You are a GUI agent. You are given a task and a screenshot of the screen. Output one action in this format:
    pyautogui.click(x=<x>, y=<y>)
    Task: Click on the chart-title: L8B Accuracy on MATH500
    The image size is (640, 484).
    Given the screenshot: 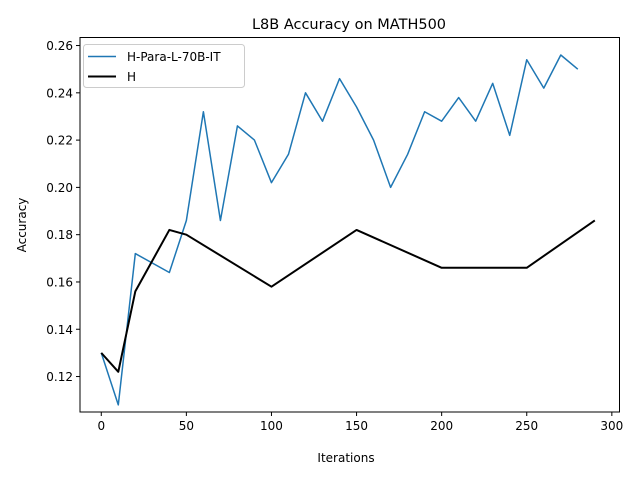 What is the action you would take?
    pyautogui.click(x=349, y=25)
    